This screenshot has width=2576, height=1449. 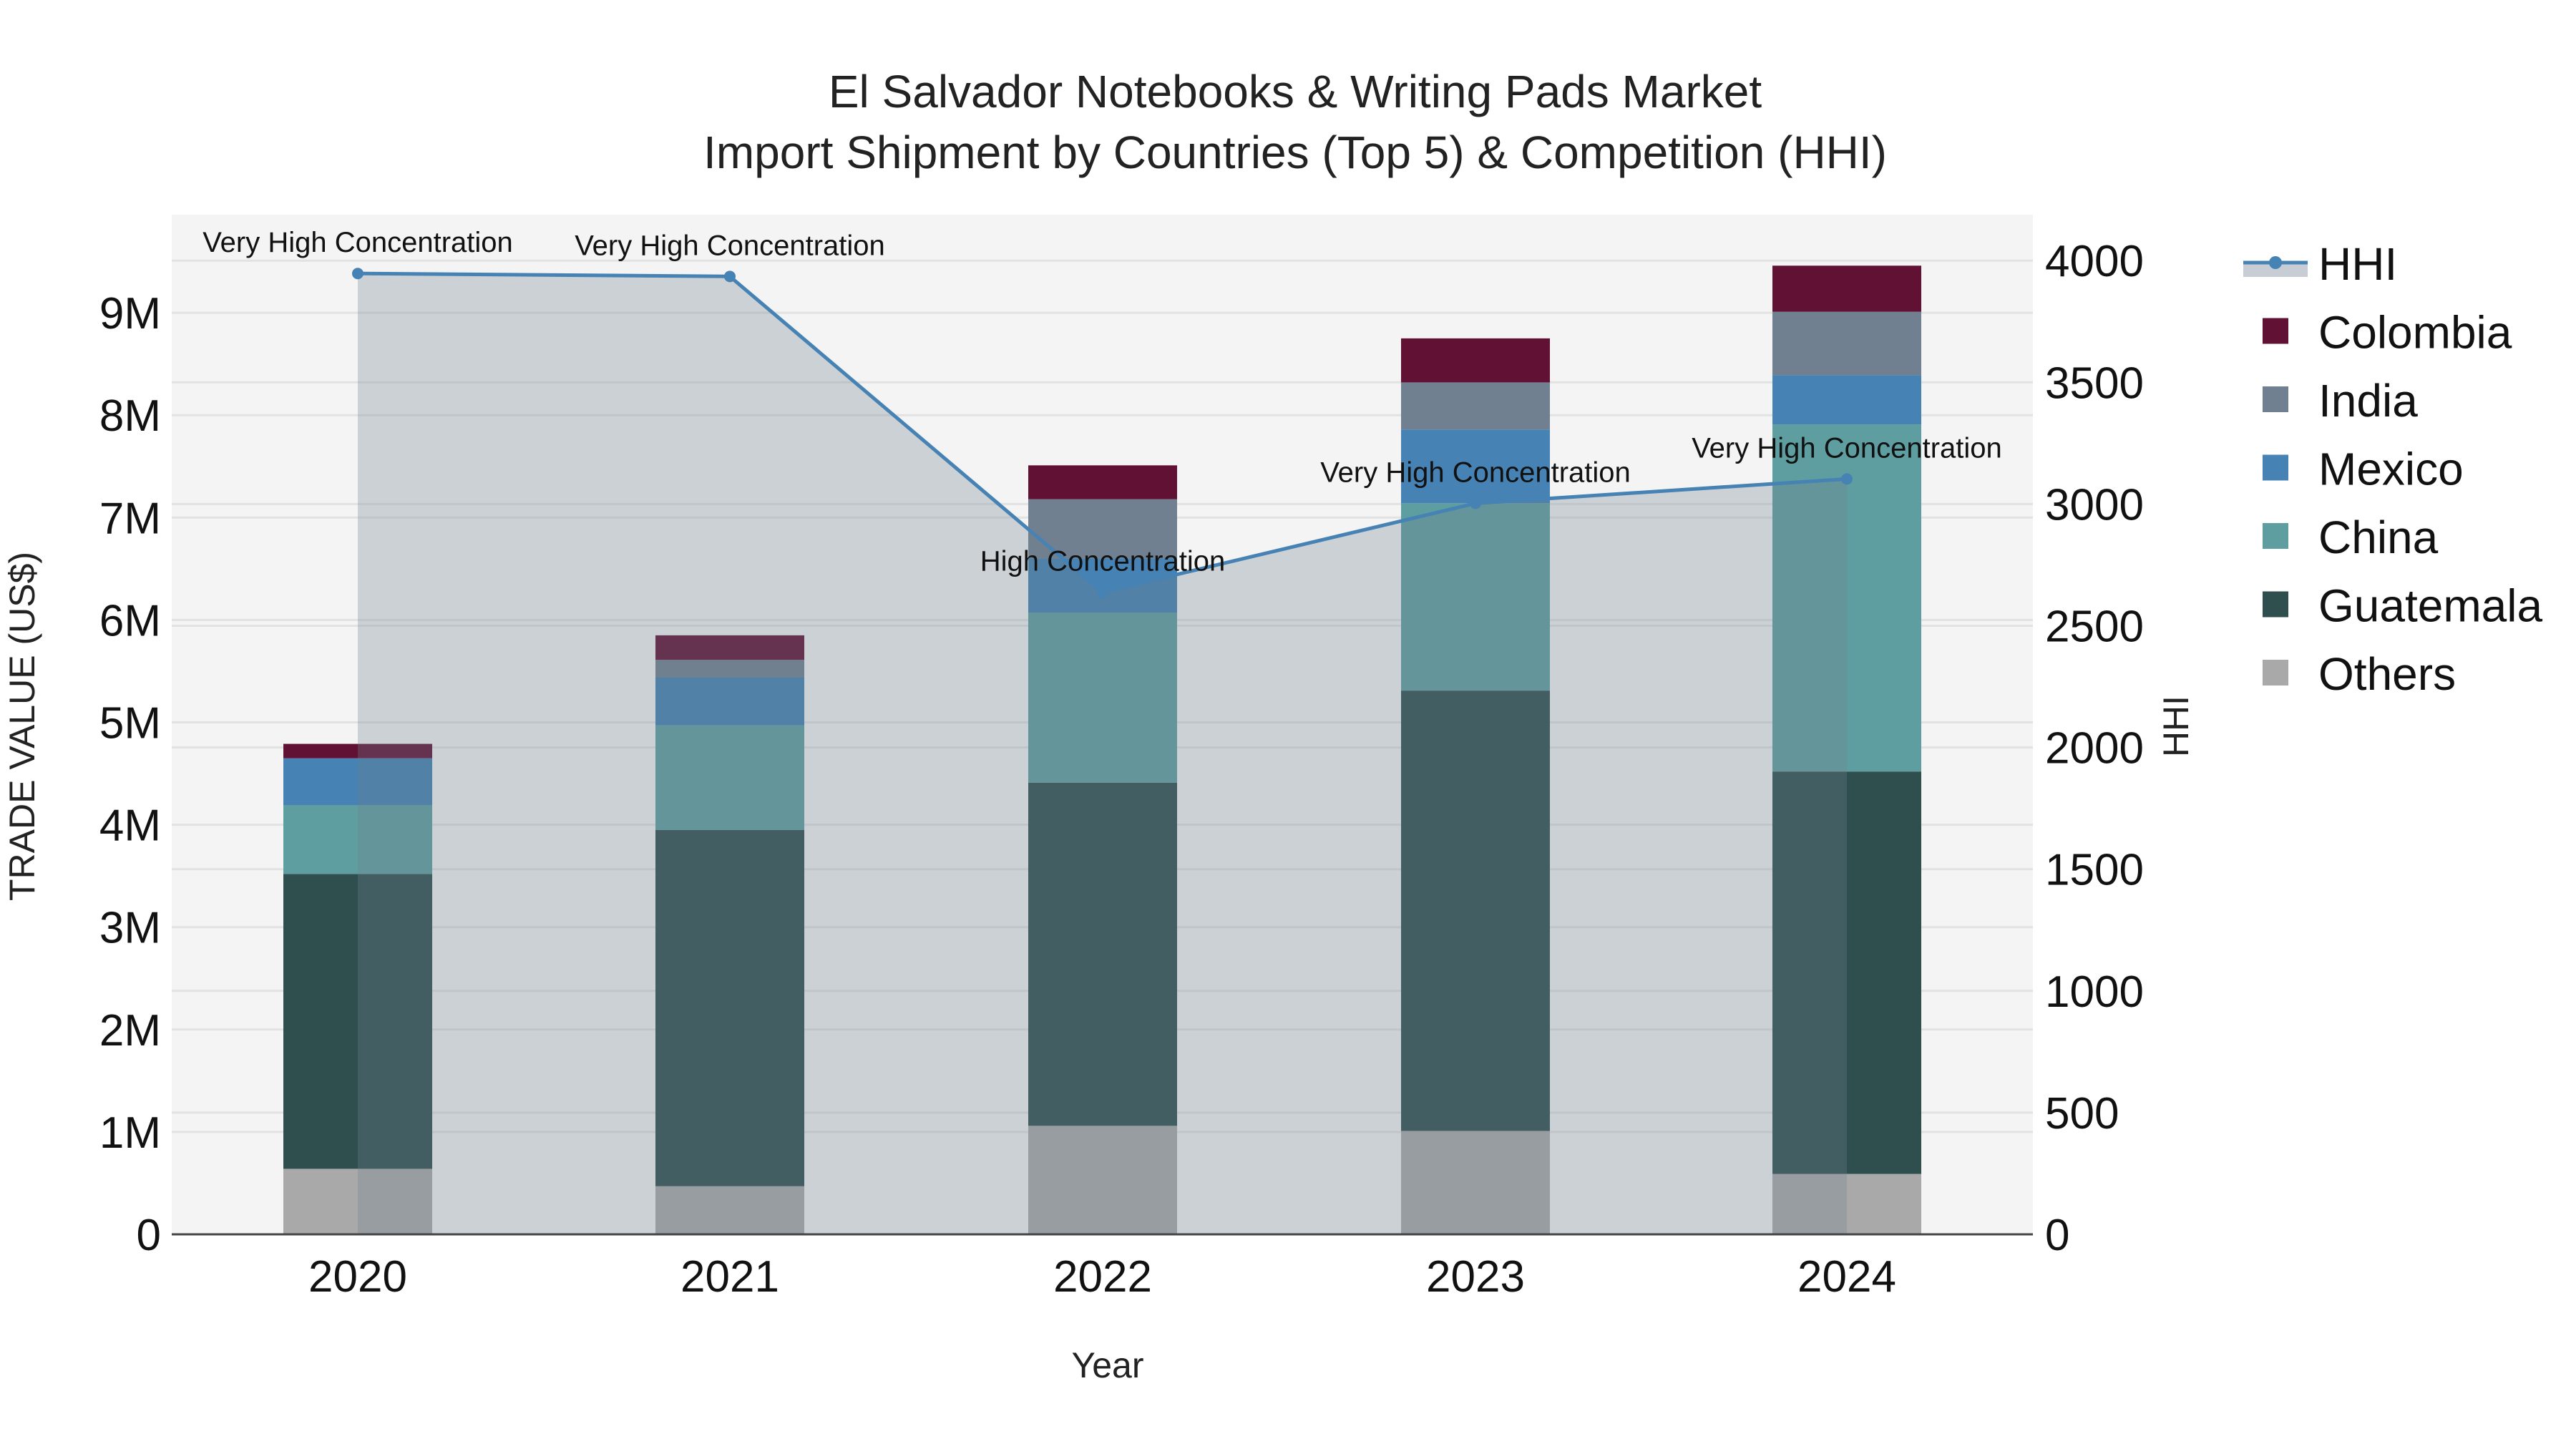 I want to click on legend-item-india: India, so click(x=2368, y=400).